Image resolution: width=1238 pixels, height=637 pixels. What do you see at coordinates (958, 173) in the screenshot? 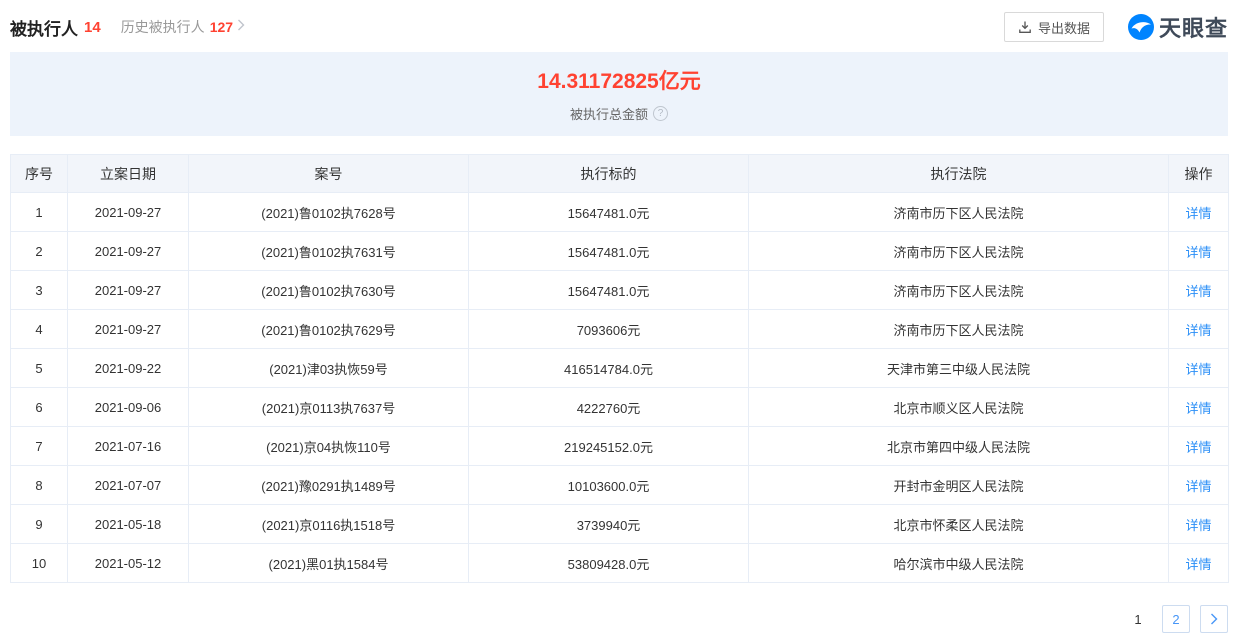
I see `column-header-court: 执行法院` at bounding box center [958, 173].